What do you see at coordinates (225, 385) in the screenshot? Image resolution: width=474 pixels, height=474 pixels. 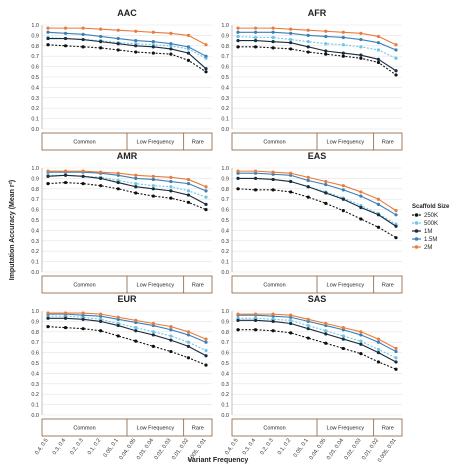 I see `y-tick-label: 0.3` at bounding box center [225, 385].